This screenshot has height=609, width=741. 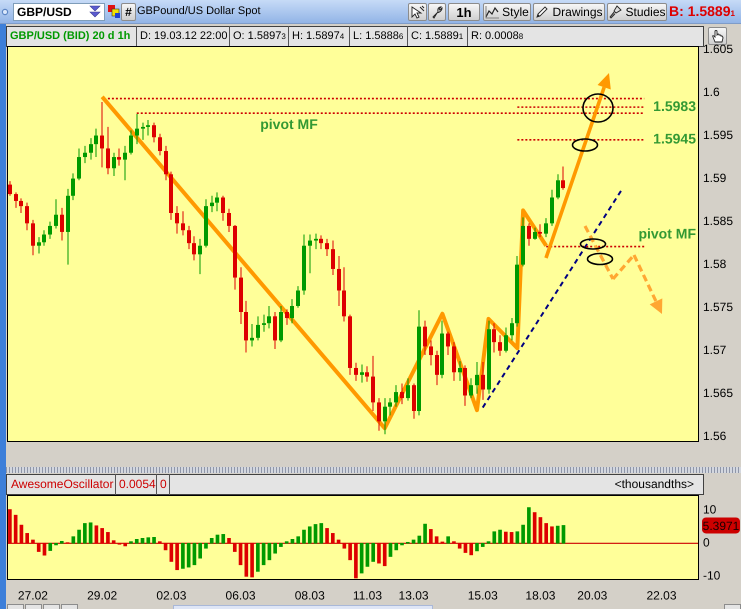 I want to click on x-tick-label: 13.03, so click(x=413, y=595).